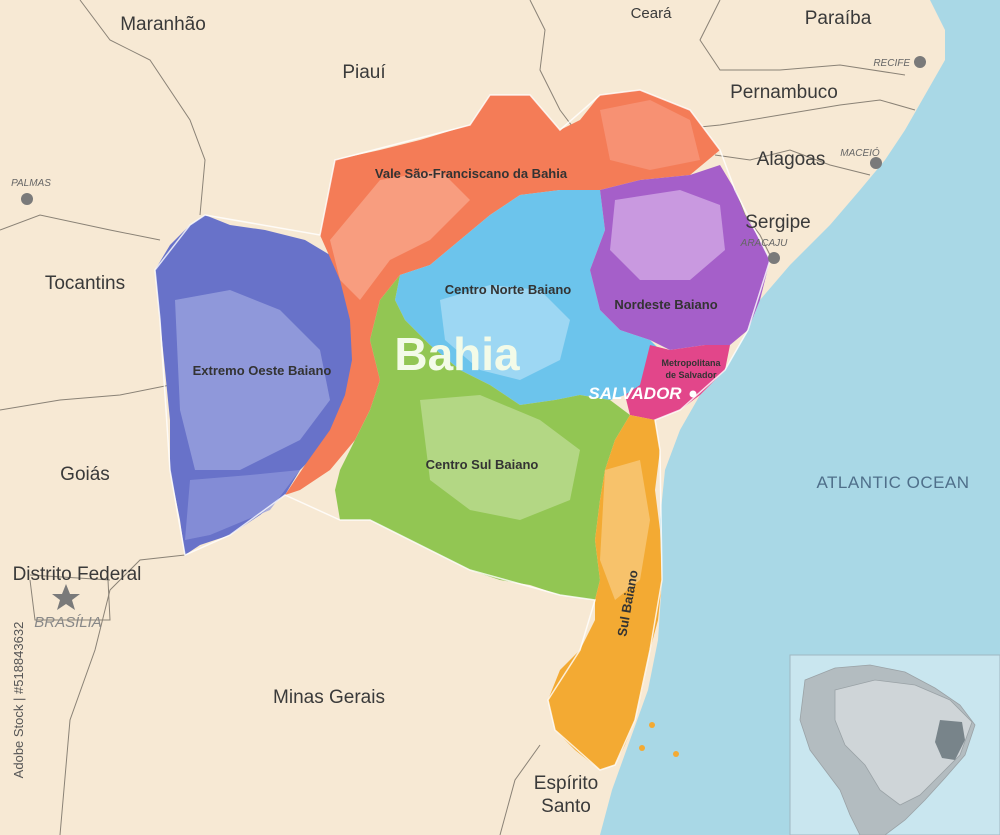 The image size is (1000, 835). Describe the element at coordinates (764, 243) in the screenshot. I see `city-label-aracaju: ARACAJU` at that location.